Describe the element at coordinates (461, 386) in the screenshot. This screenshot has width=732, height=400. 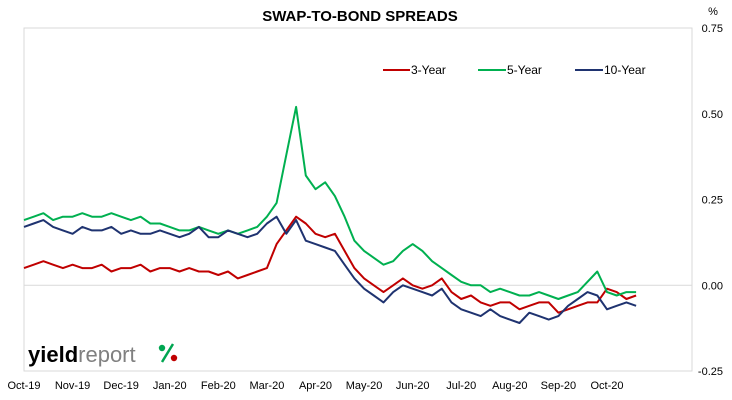
I see `x-tick-label: Jul-20` at that location.